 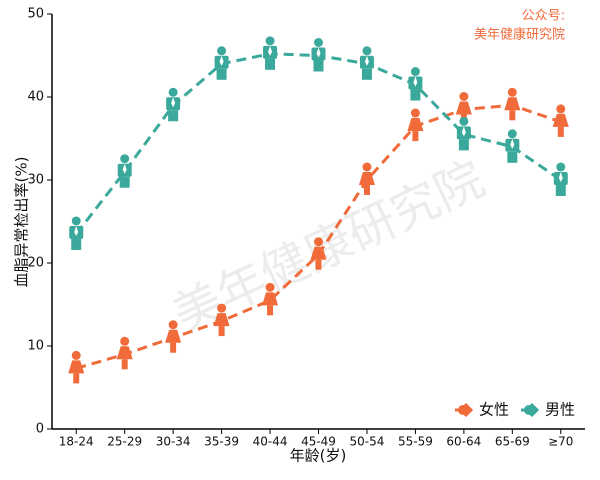 What do you see at coordinates (40, 429) in the screenshot?
I see `y-tick-label: 0` at bounding box center [40, 429].